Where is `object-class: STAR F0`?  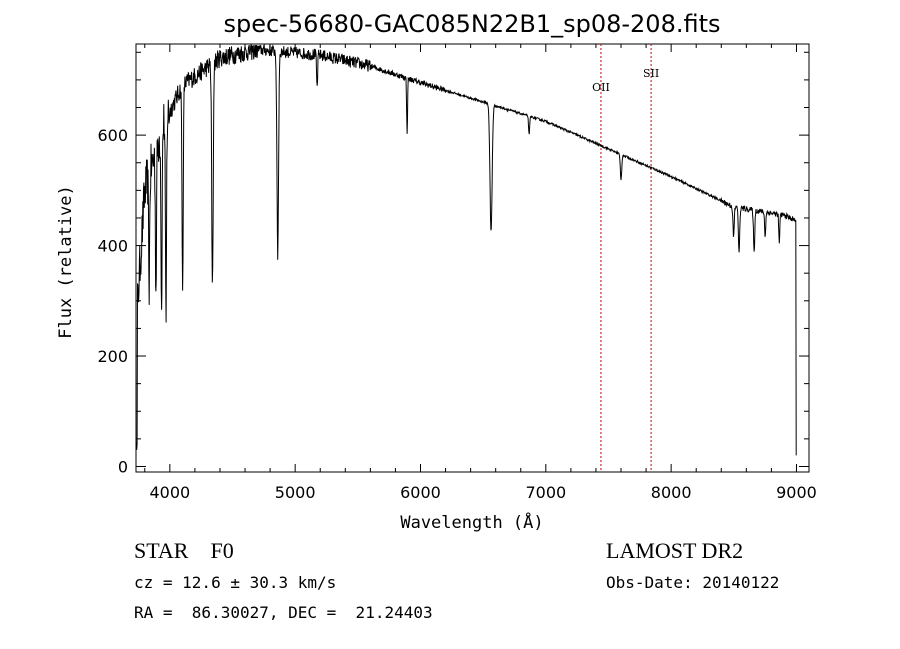 object-class: STAR F0 is located at coordinates (184, 550).